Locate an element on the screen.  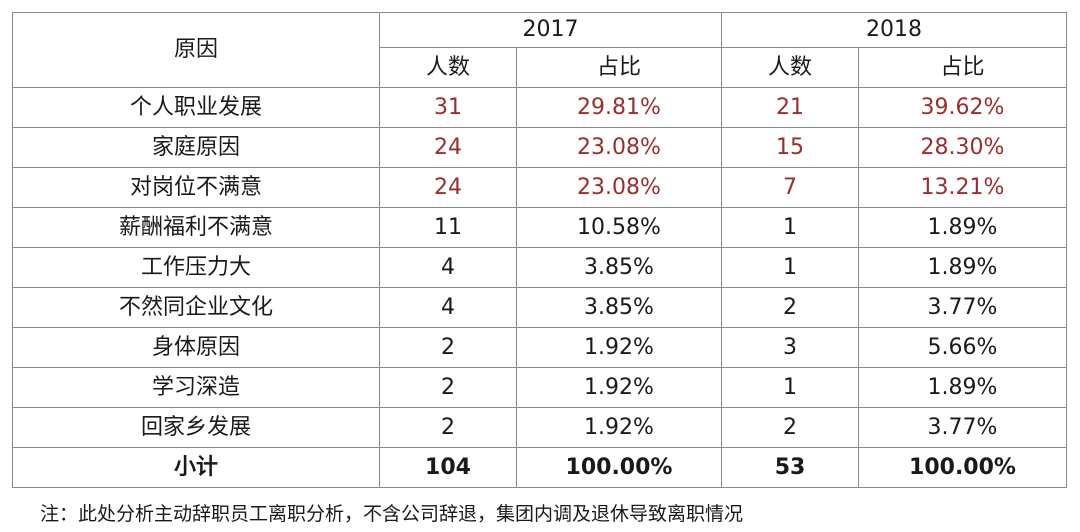
pct-2018-cell: 39.62% is located at coordinates (962, 107).